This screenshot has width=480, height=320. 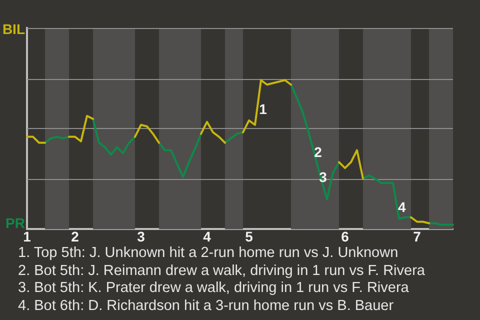 What do you see at coordinates (402, 207) in the screenshot?
I see `annotation: 4` at bounding box center [402, 207].